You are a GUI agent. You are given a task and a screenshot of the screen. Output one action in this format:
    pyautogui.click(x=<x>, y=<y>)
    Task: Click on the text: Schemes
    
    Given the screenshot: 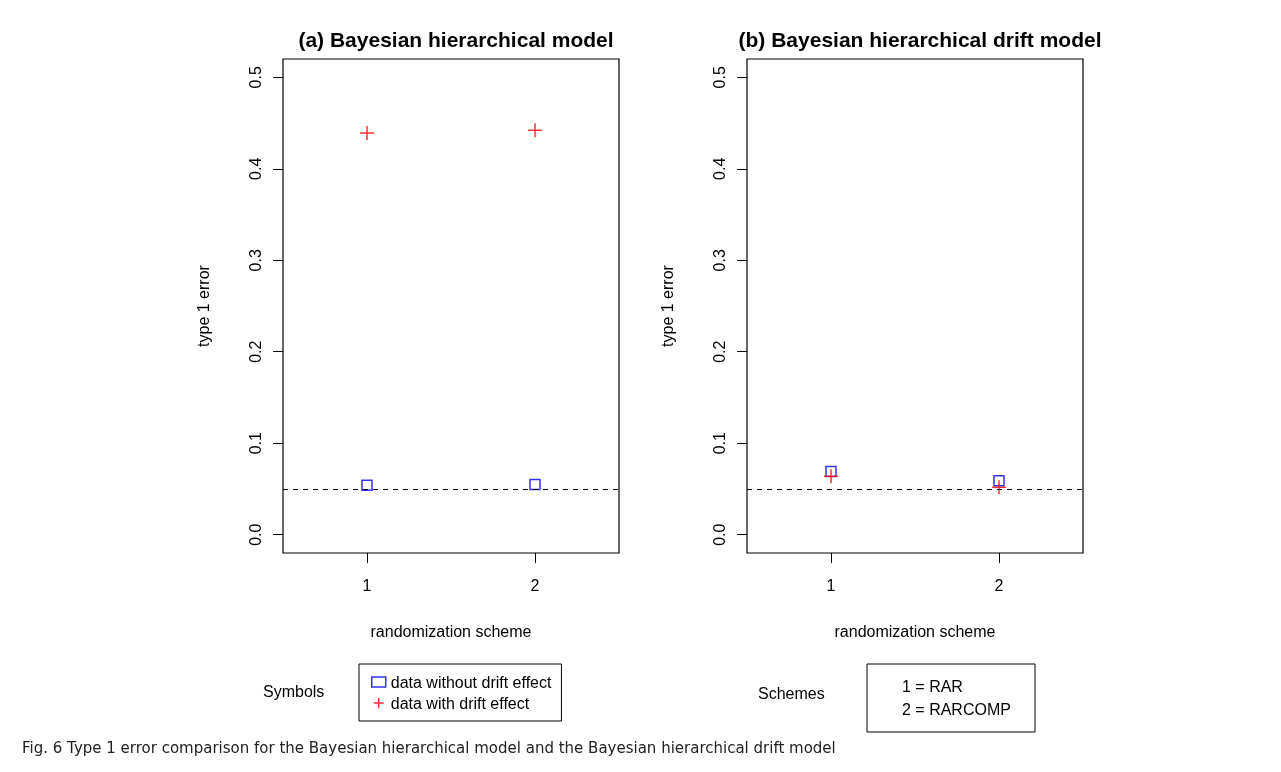 What is the action you would take?
    pyautogui.click(x=791, y=693)
    